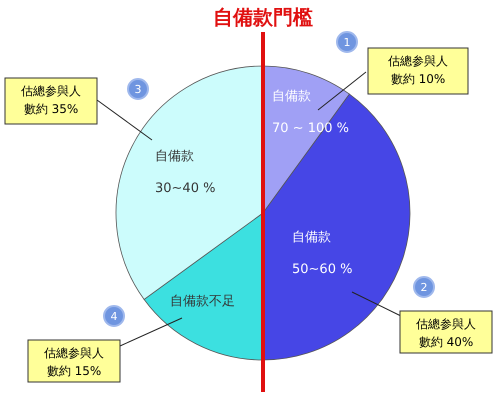 The width and height of the screenshot is (503, 401). What do you see at coordinates (322, 253) in the screenshot?
I see `category-label: 自備款 50~60 %` at bounding box center [322, 253].